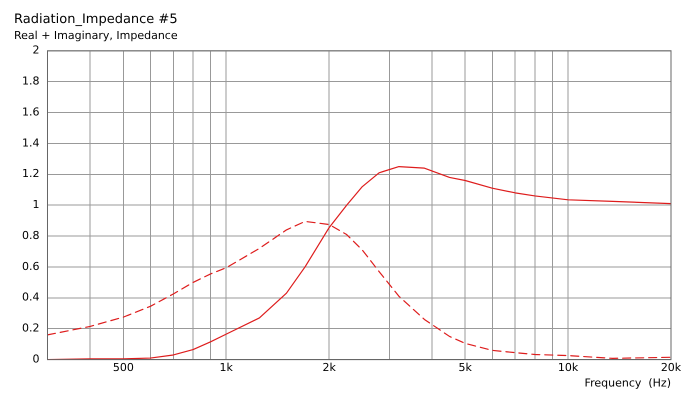  I want to click on y-tick-label: 1, so click(36, 205).